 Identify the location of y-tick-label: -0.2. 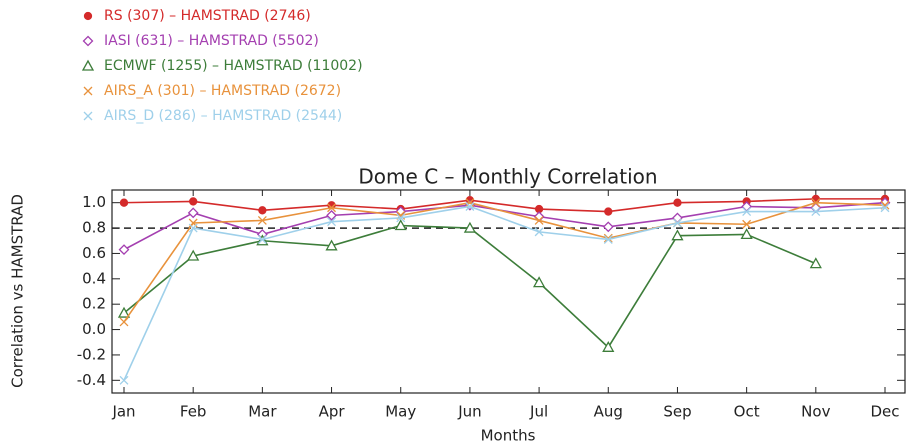
(91, 354).